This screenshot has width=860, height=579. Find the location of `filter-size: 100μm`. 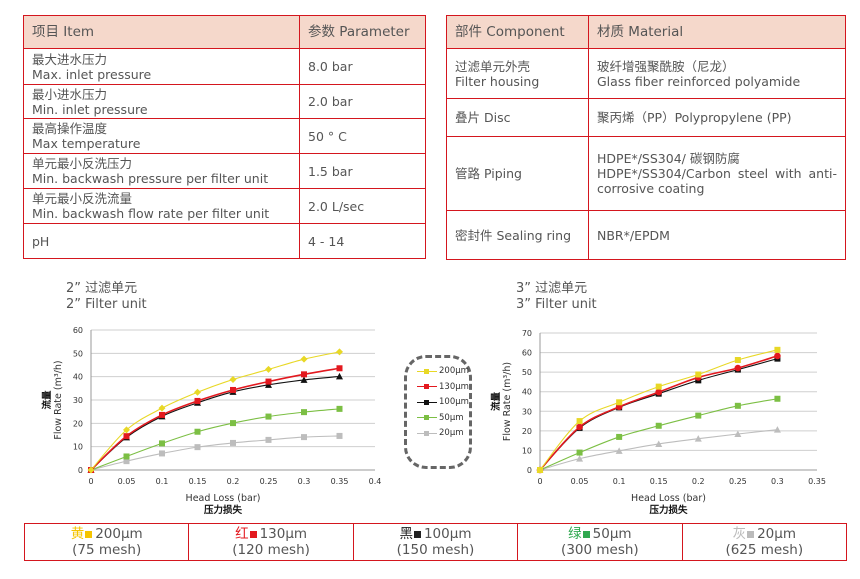

filter-size: 100μm is located at coordinates (447, 534).